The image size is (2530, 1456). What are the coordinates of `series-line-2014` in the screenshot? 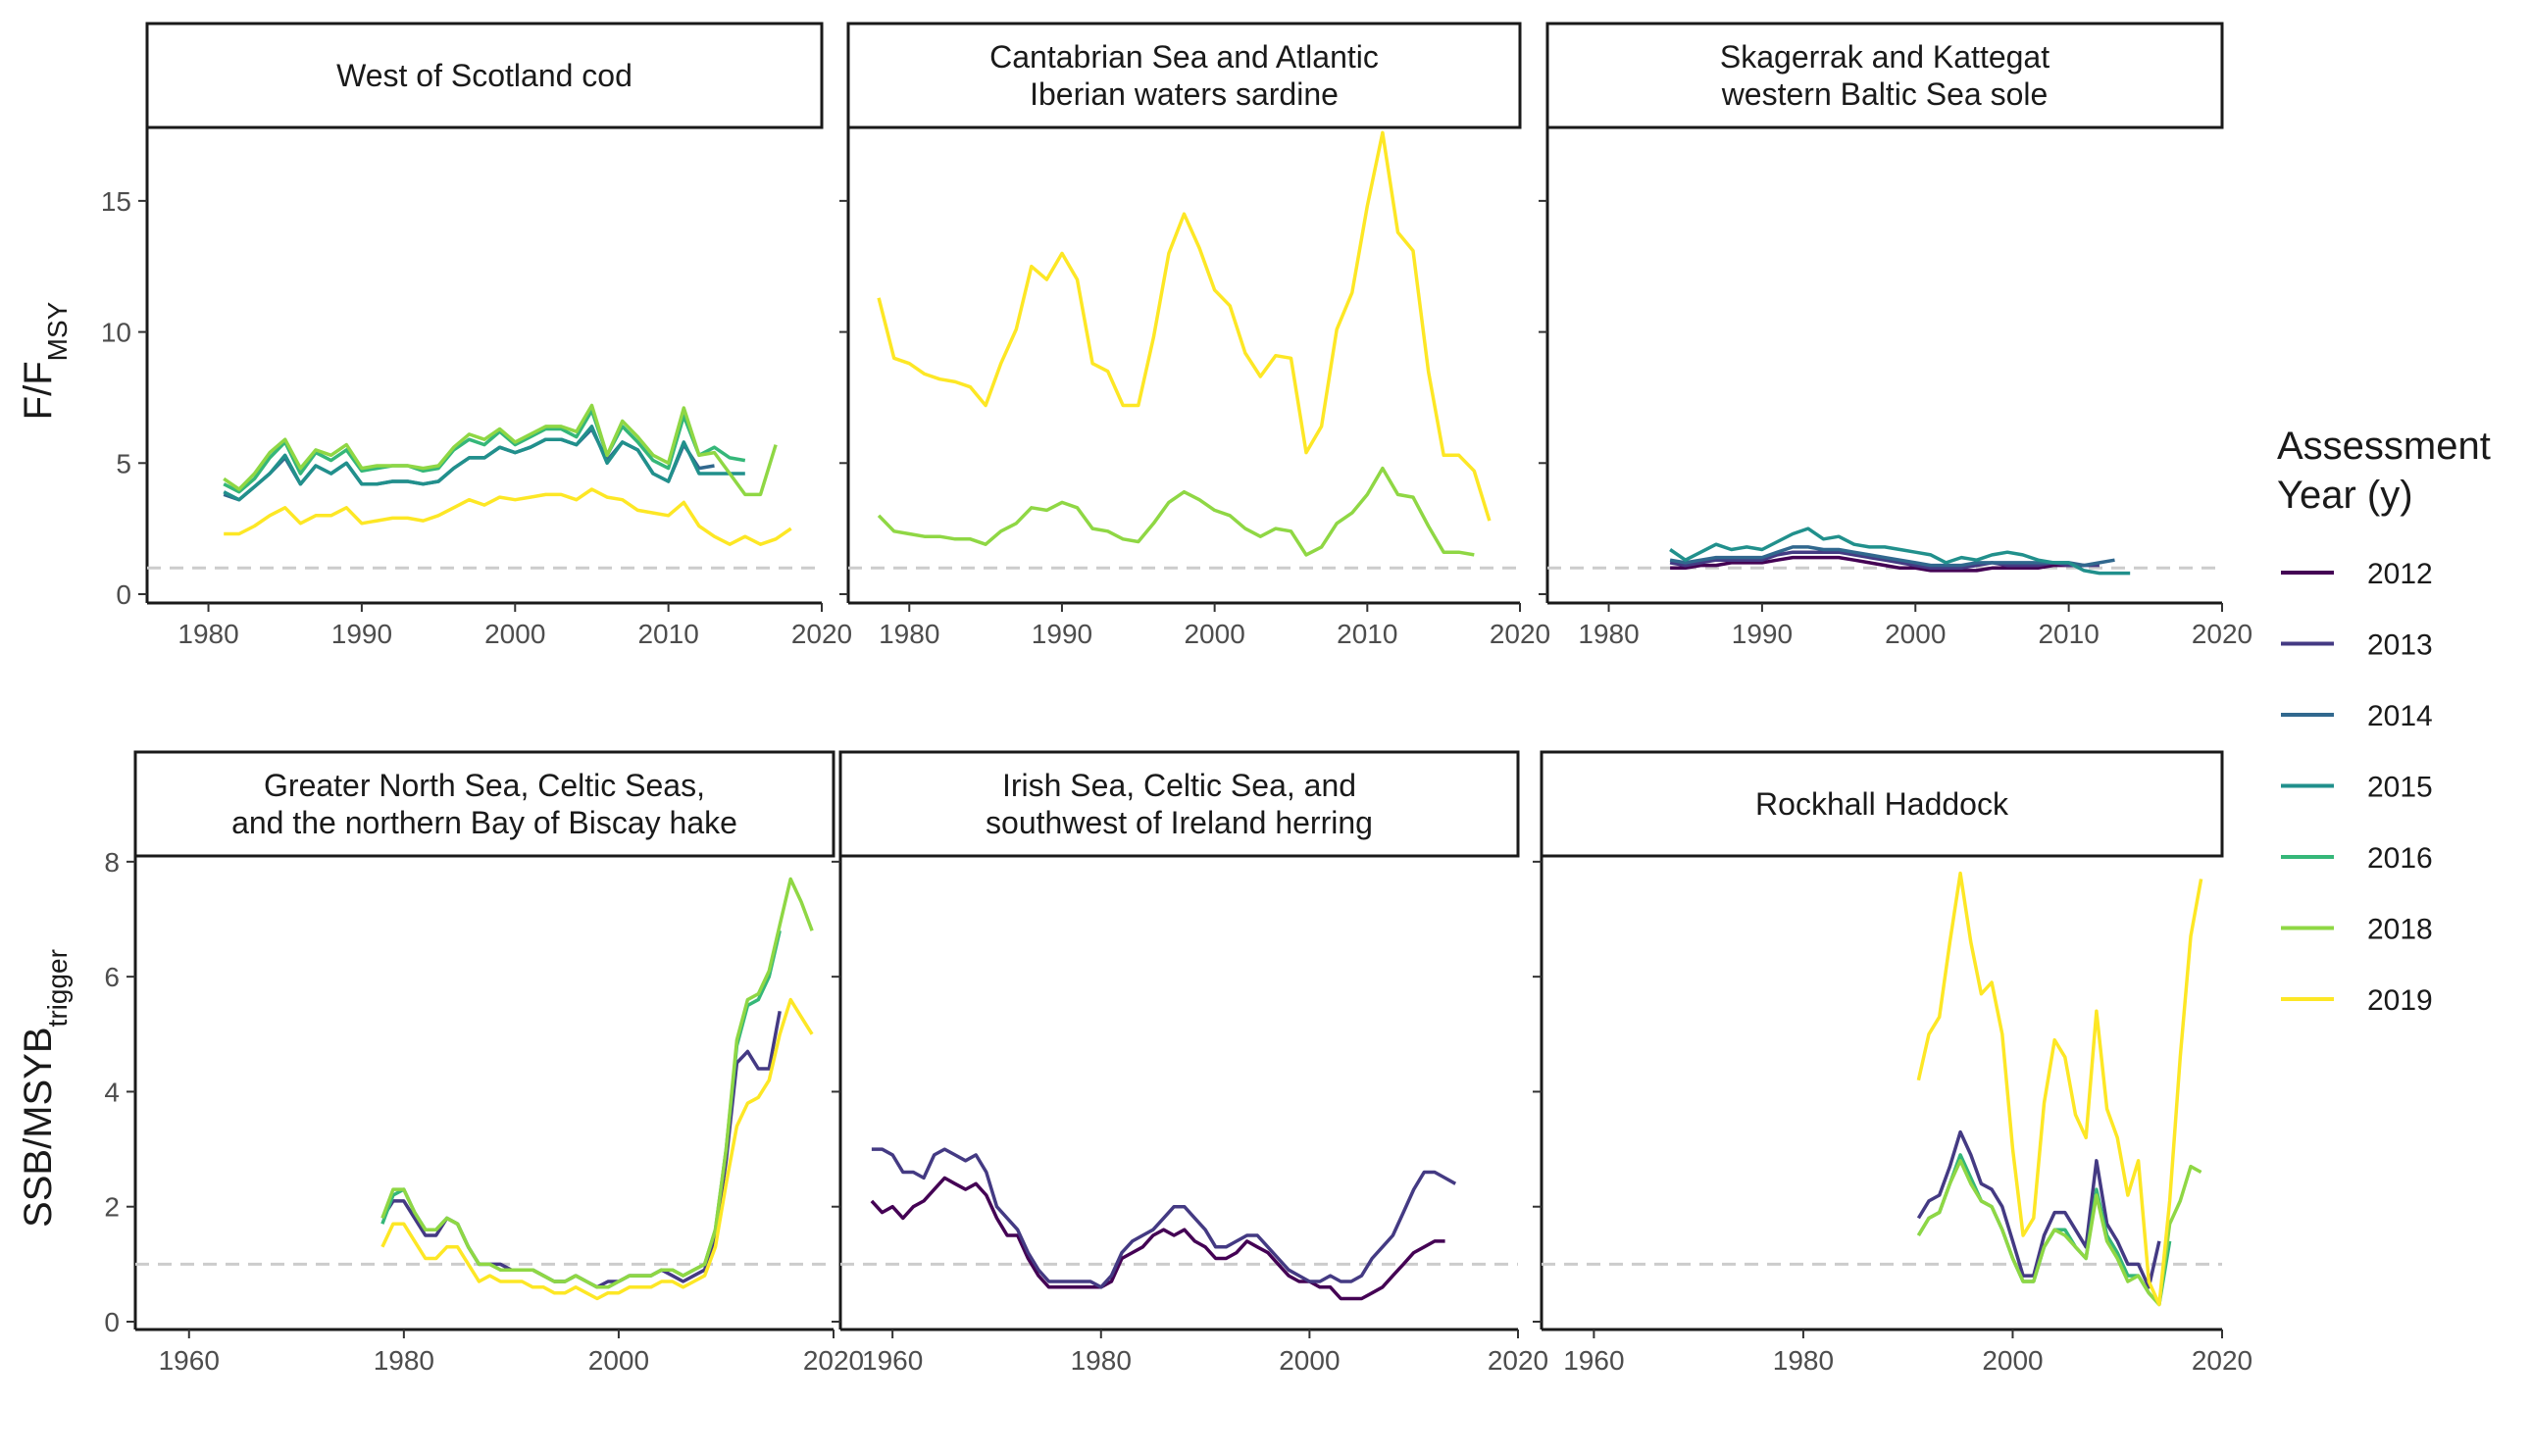 It's located at (1892, 556).